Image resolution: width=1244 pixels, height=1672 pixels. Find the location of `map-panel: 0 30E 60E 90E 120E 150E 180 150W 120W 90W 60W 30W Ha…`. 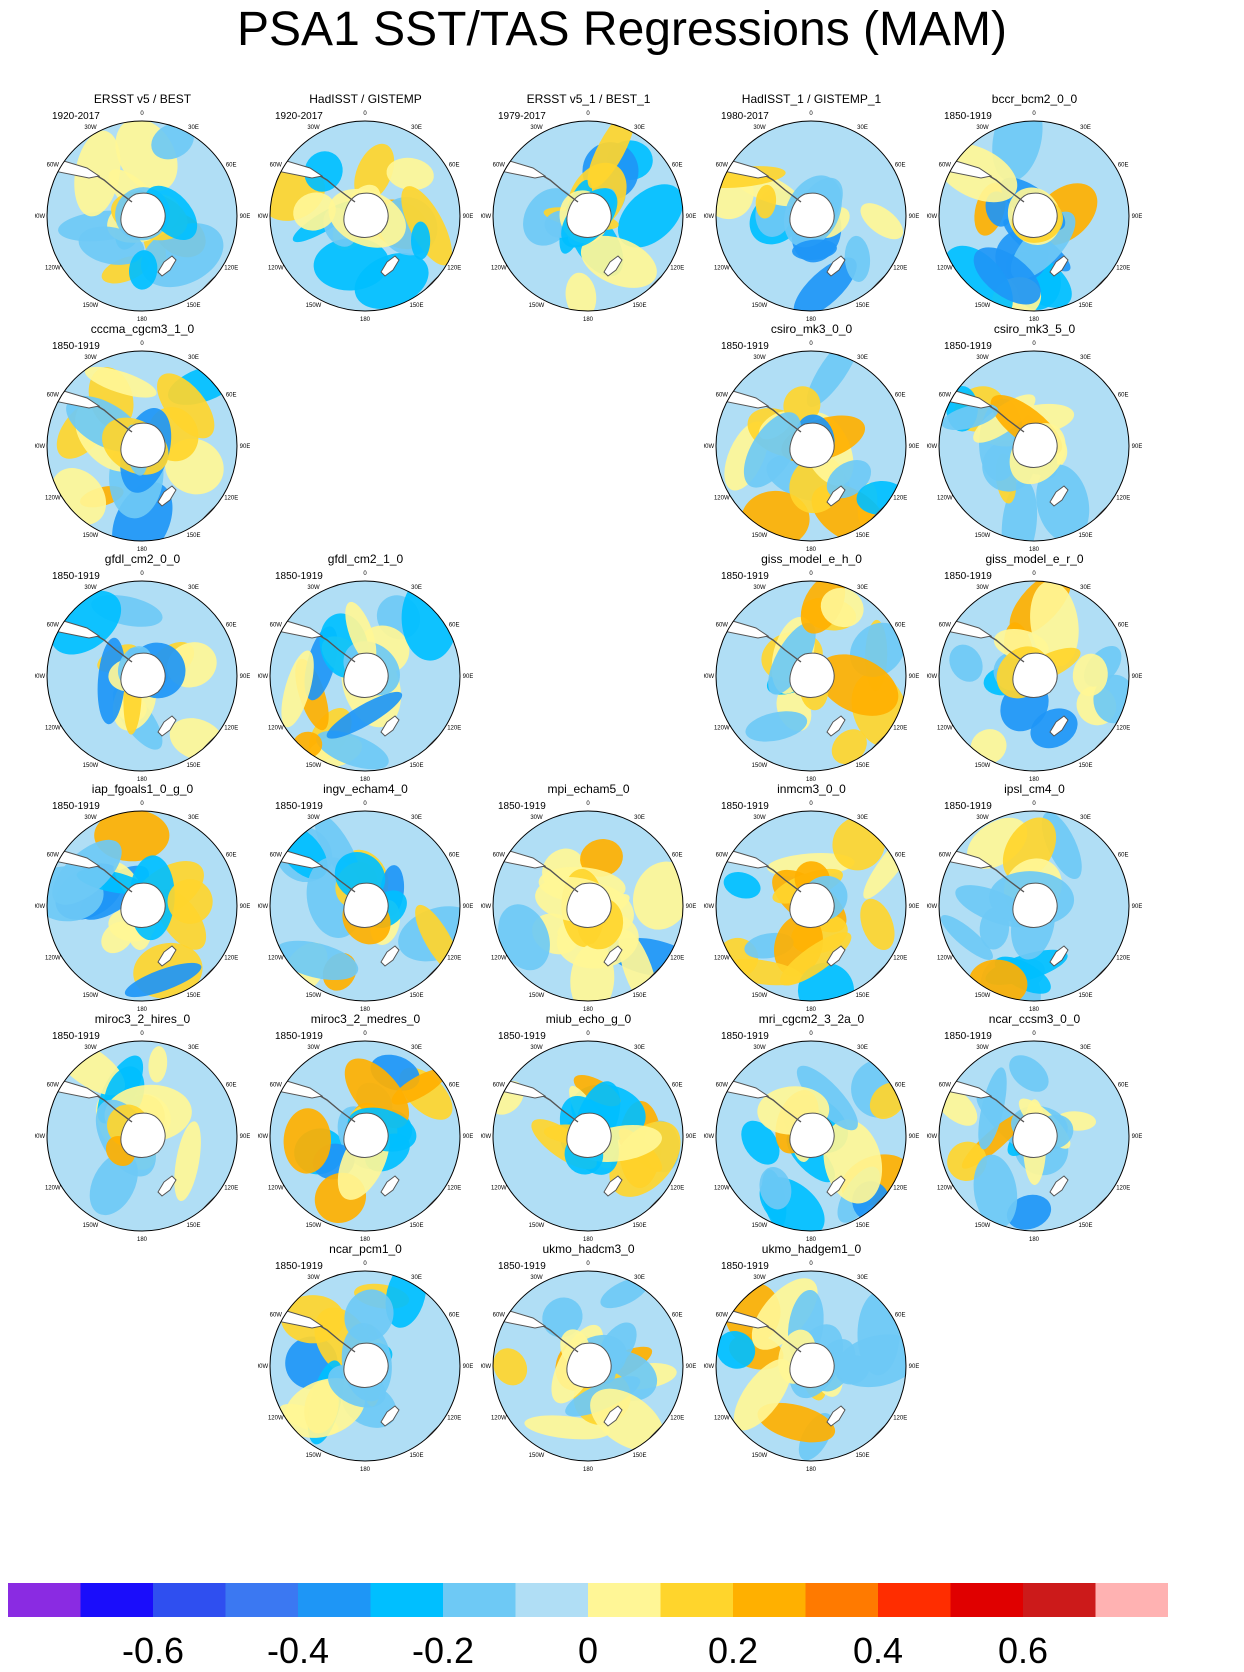

map-panel: 0 30E 60E 90E 120E 150E 180 150W 120W 90W 60W 30W Ha… is located at coordinates (811, 214).